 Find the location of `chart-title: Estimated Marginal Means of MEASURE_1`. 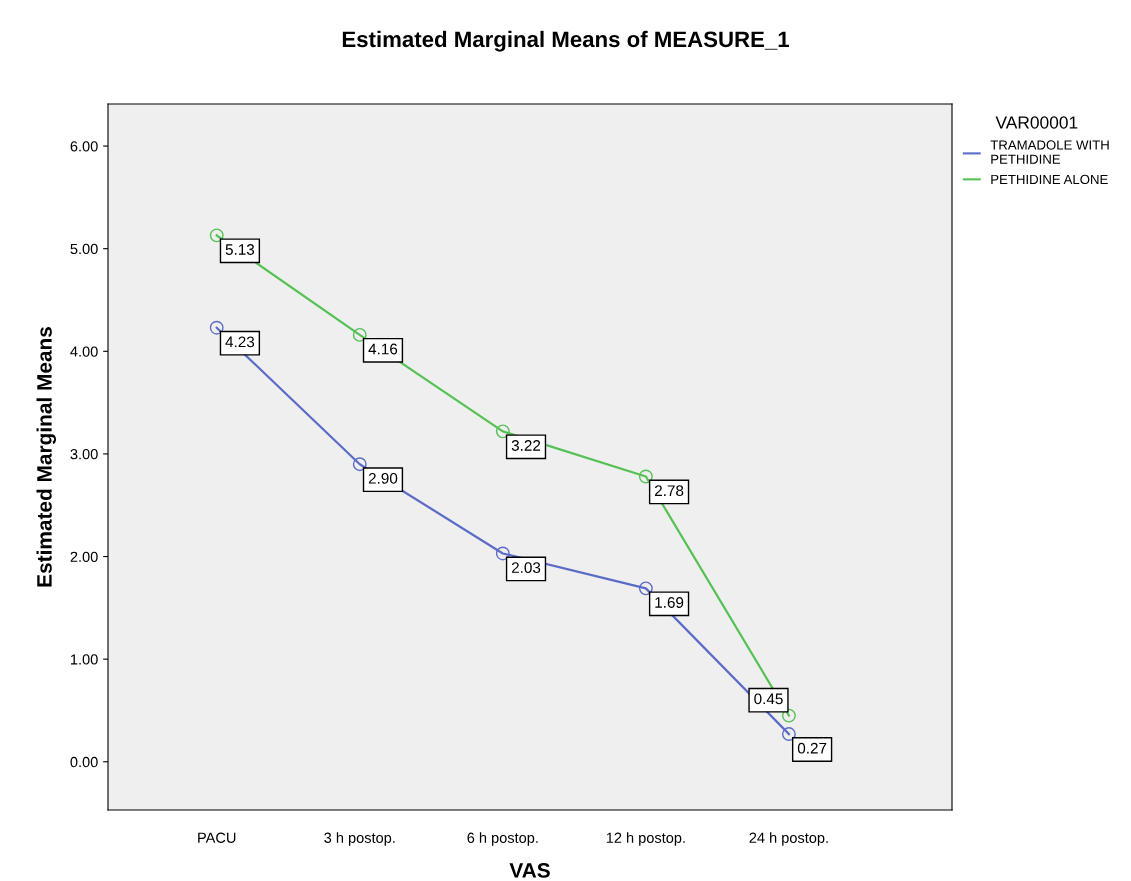

chart-title: Estimated Marginal Means of MEASURE_1 is located at coordinates (566, 41).